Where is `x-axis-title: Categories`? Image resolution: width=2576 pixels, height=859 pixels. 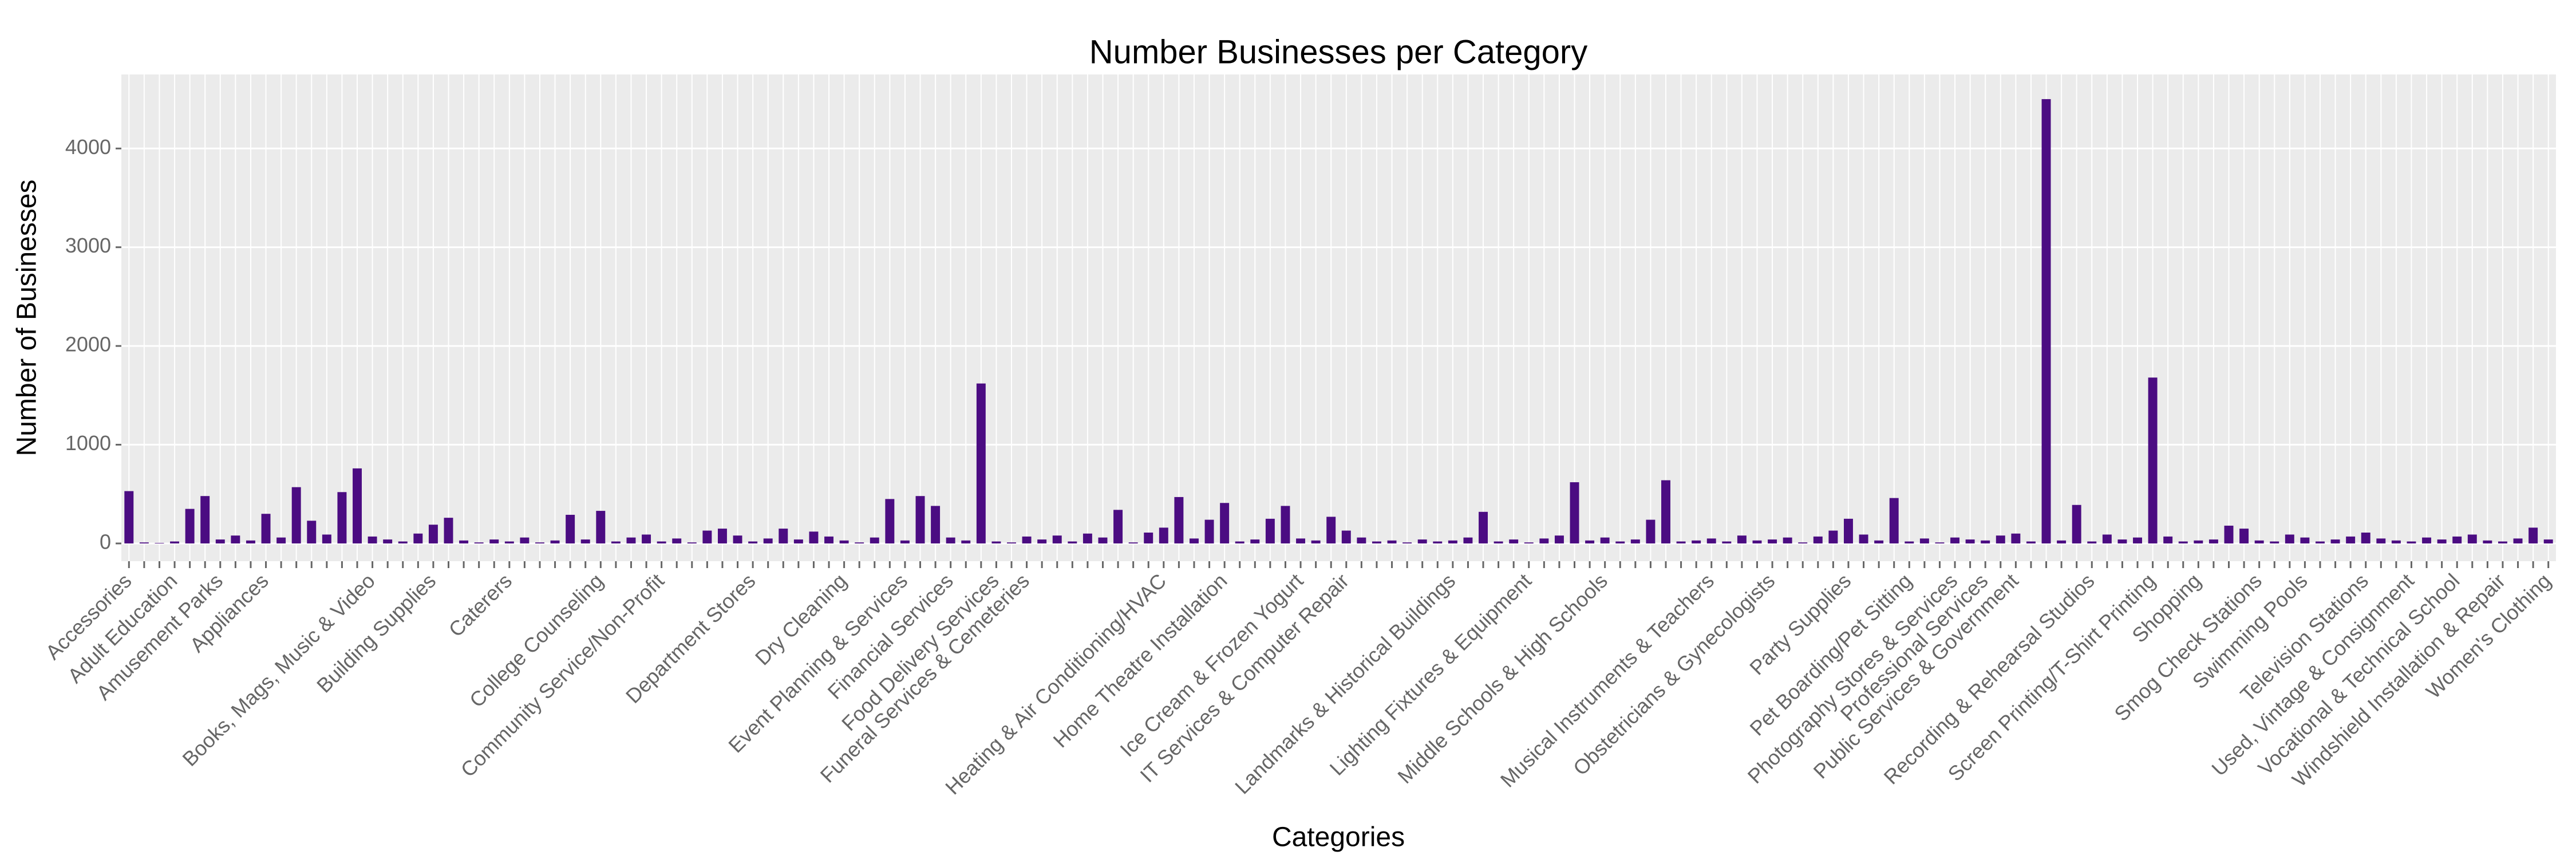 x-axis-title: Categories is located at coordinates (1338, 837).